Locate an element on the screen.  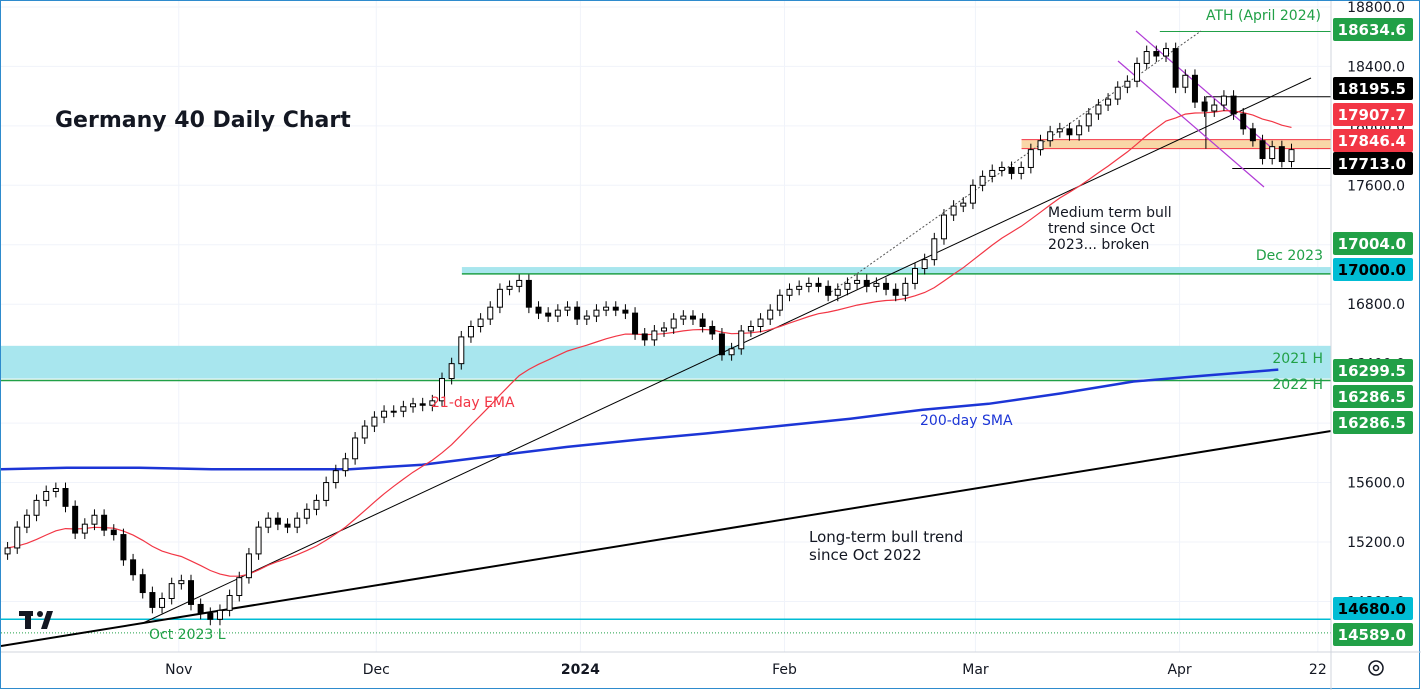
price-tag-label: 18195.5 is located at coordinates (1372, 89).